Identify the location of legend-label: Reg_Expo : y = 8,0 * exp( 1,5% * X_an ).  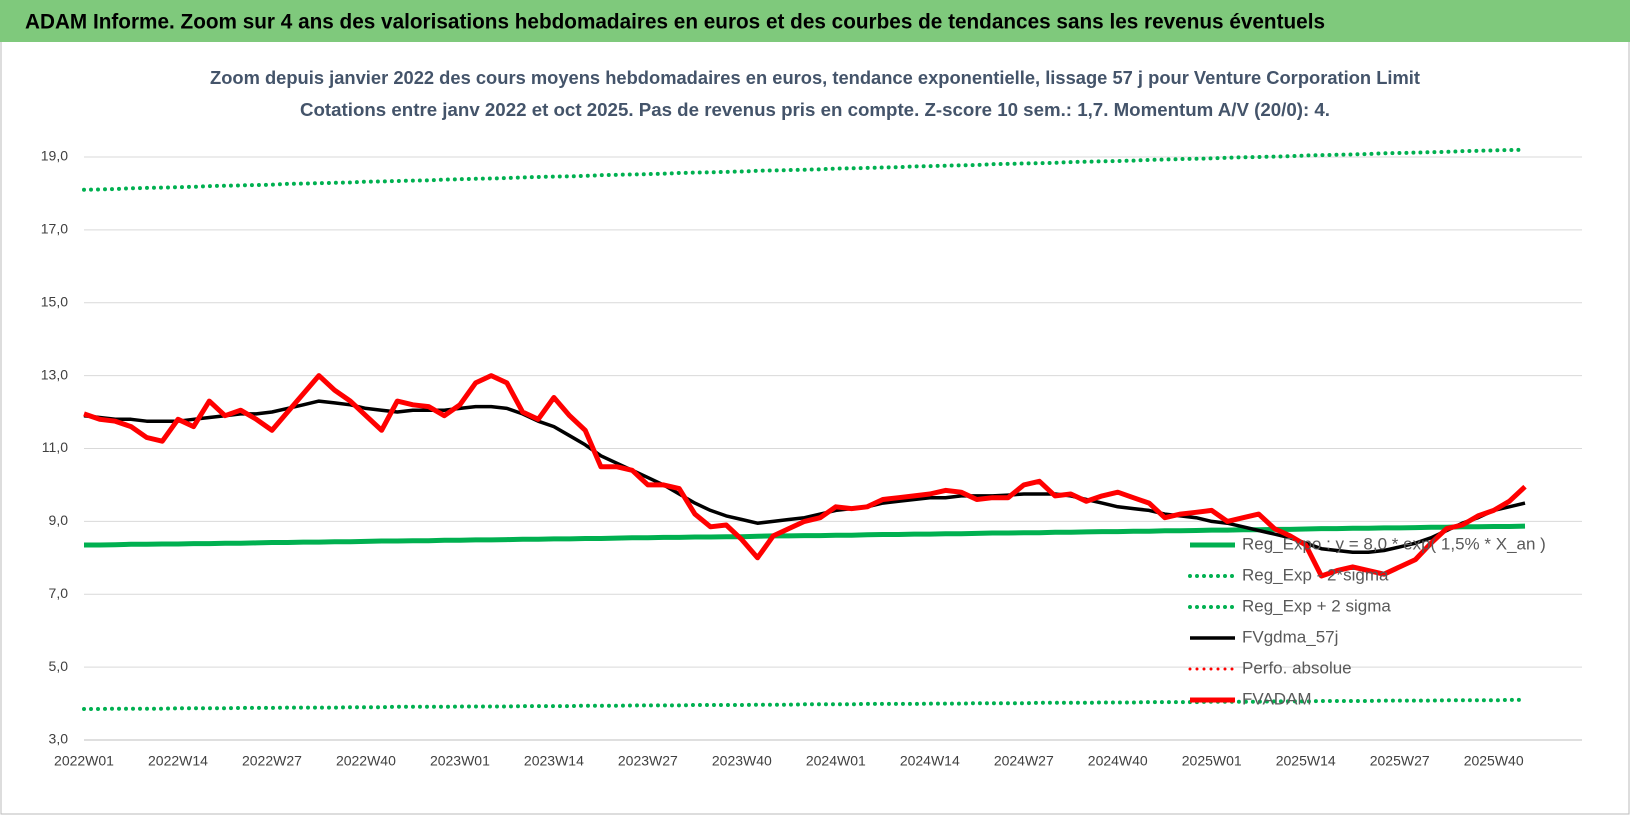
(1394, 543).